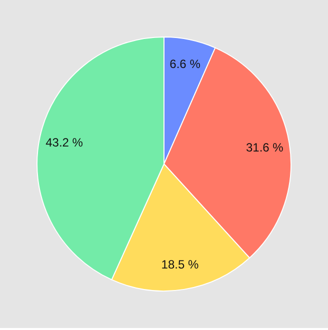 This screenshot has height=330, width=328. Describe the element at coordinates (265, 147) in the screenshot. I see `data-label: 31.6 %` at that location.